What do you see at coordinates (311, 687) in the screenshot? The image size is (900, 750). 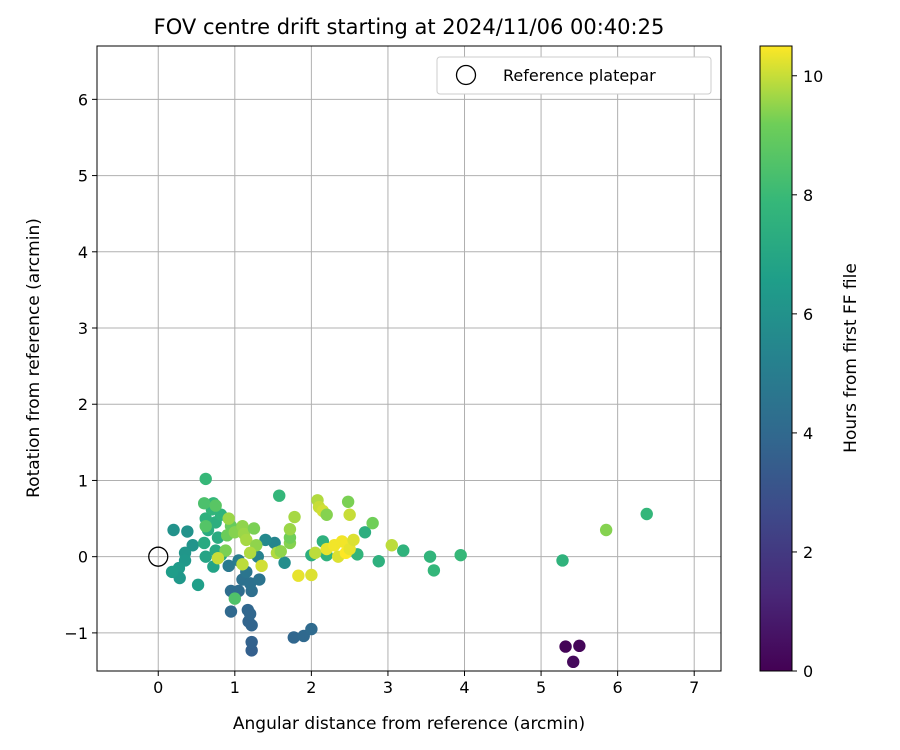 I see `x-tick-label: 2` at bounding box center [311, 687].